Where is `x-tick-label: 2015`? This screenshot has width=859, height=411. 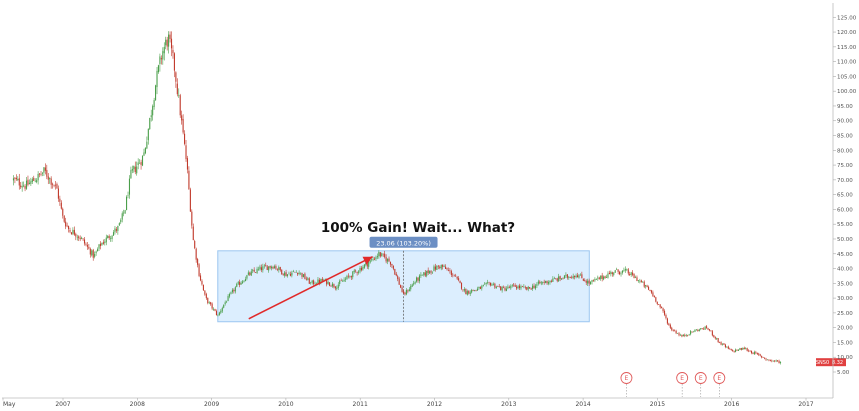
x-tick-label: 2015 is located at coordinates (657, 404).